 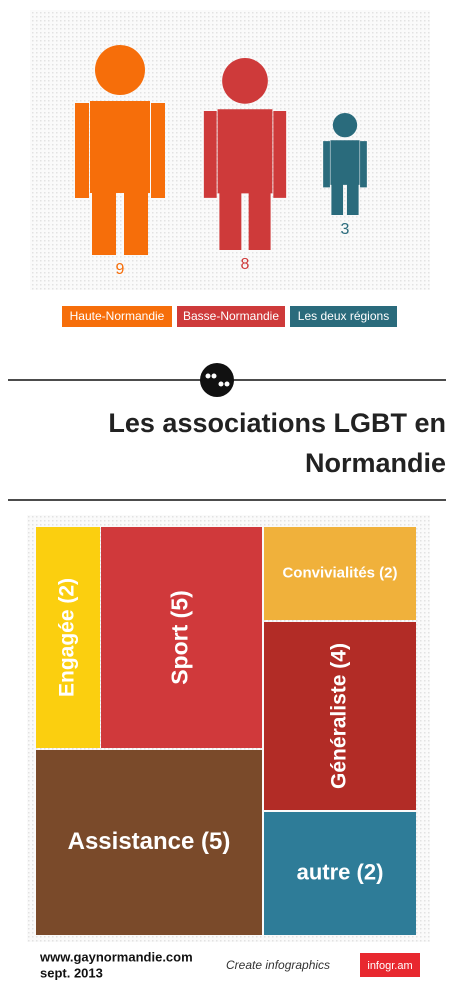 I want to click on legend-label: Haute-Normandie, so click(x=117, y=316).